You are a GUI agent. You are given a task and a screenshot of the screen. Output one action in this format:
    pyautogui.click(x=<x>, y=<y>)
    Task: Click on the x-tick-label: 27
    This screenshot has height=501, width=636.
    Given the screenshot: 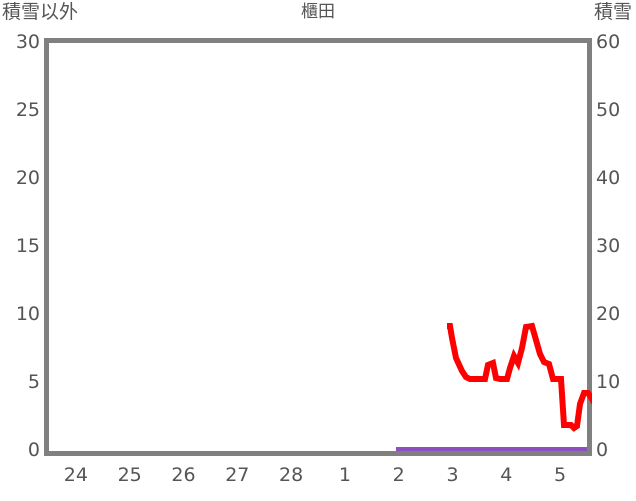 What is the action you would take?
    pyautogui.click(x=237, y=475)
    